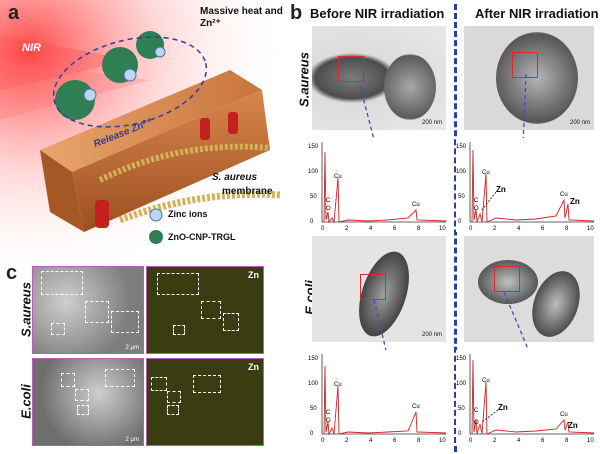 This screenshot has height=454, width=600. I want to click on zn-map-ecoli: Zn, so click(205, 402).